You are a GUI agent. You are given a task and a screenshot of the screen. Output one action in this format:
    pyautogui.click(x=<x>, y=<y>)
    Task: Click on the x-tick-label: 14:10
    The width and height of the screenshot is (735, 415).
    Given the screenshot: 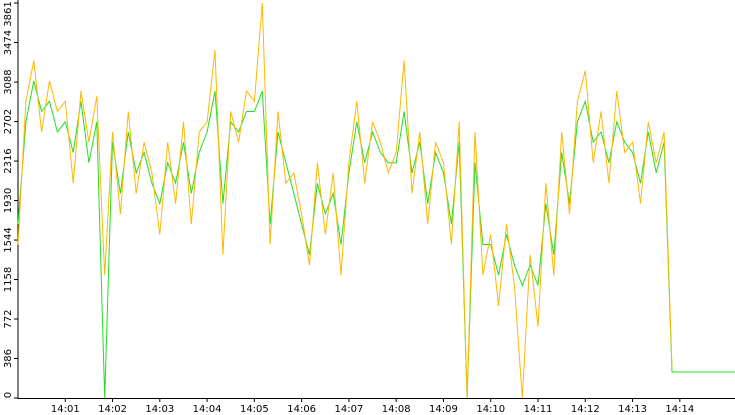 What is the action you would take?
    pyautogui.click(x=490, y=409)
    